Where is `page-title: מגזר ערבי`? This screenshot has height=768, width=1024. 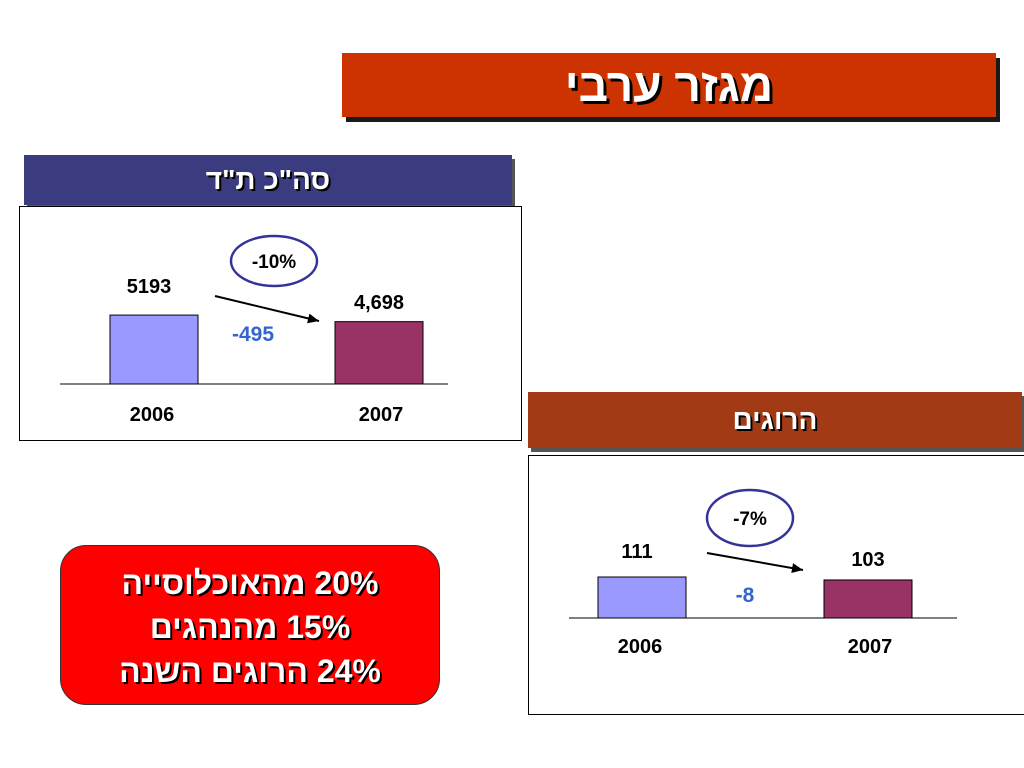 page-title: מגזר ערבי is located at coordinates (669, 85).